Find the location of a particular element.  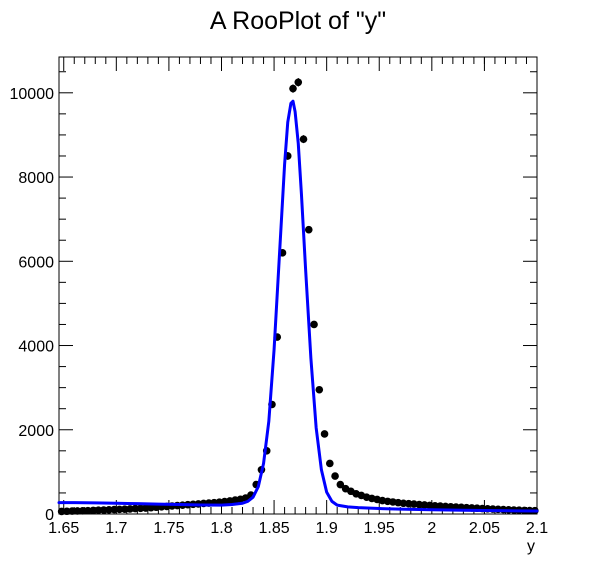

x-tick-label: 1.65 is located at coordinates (63, 528).